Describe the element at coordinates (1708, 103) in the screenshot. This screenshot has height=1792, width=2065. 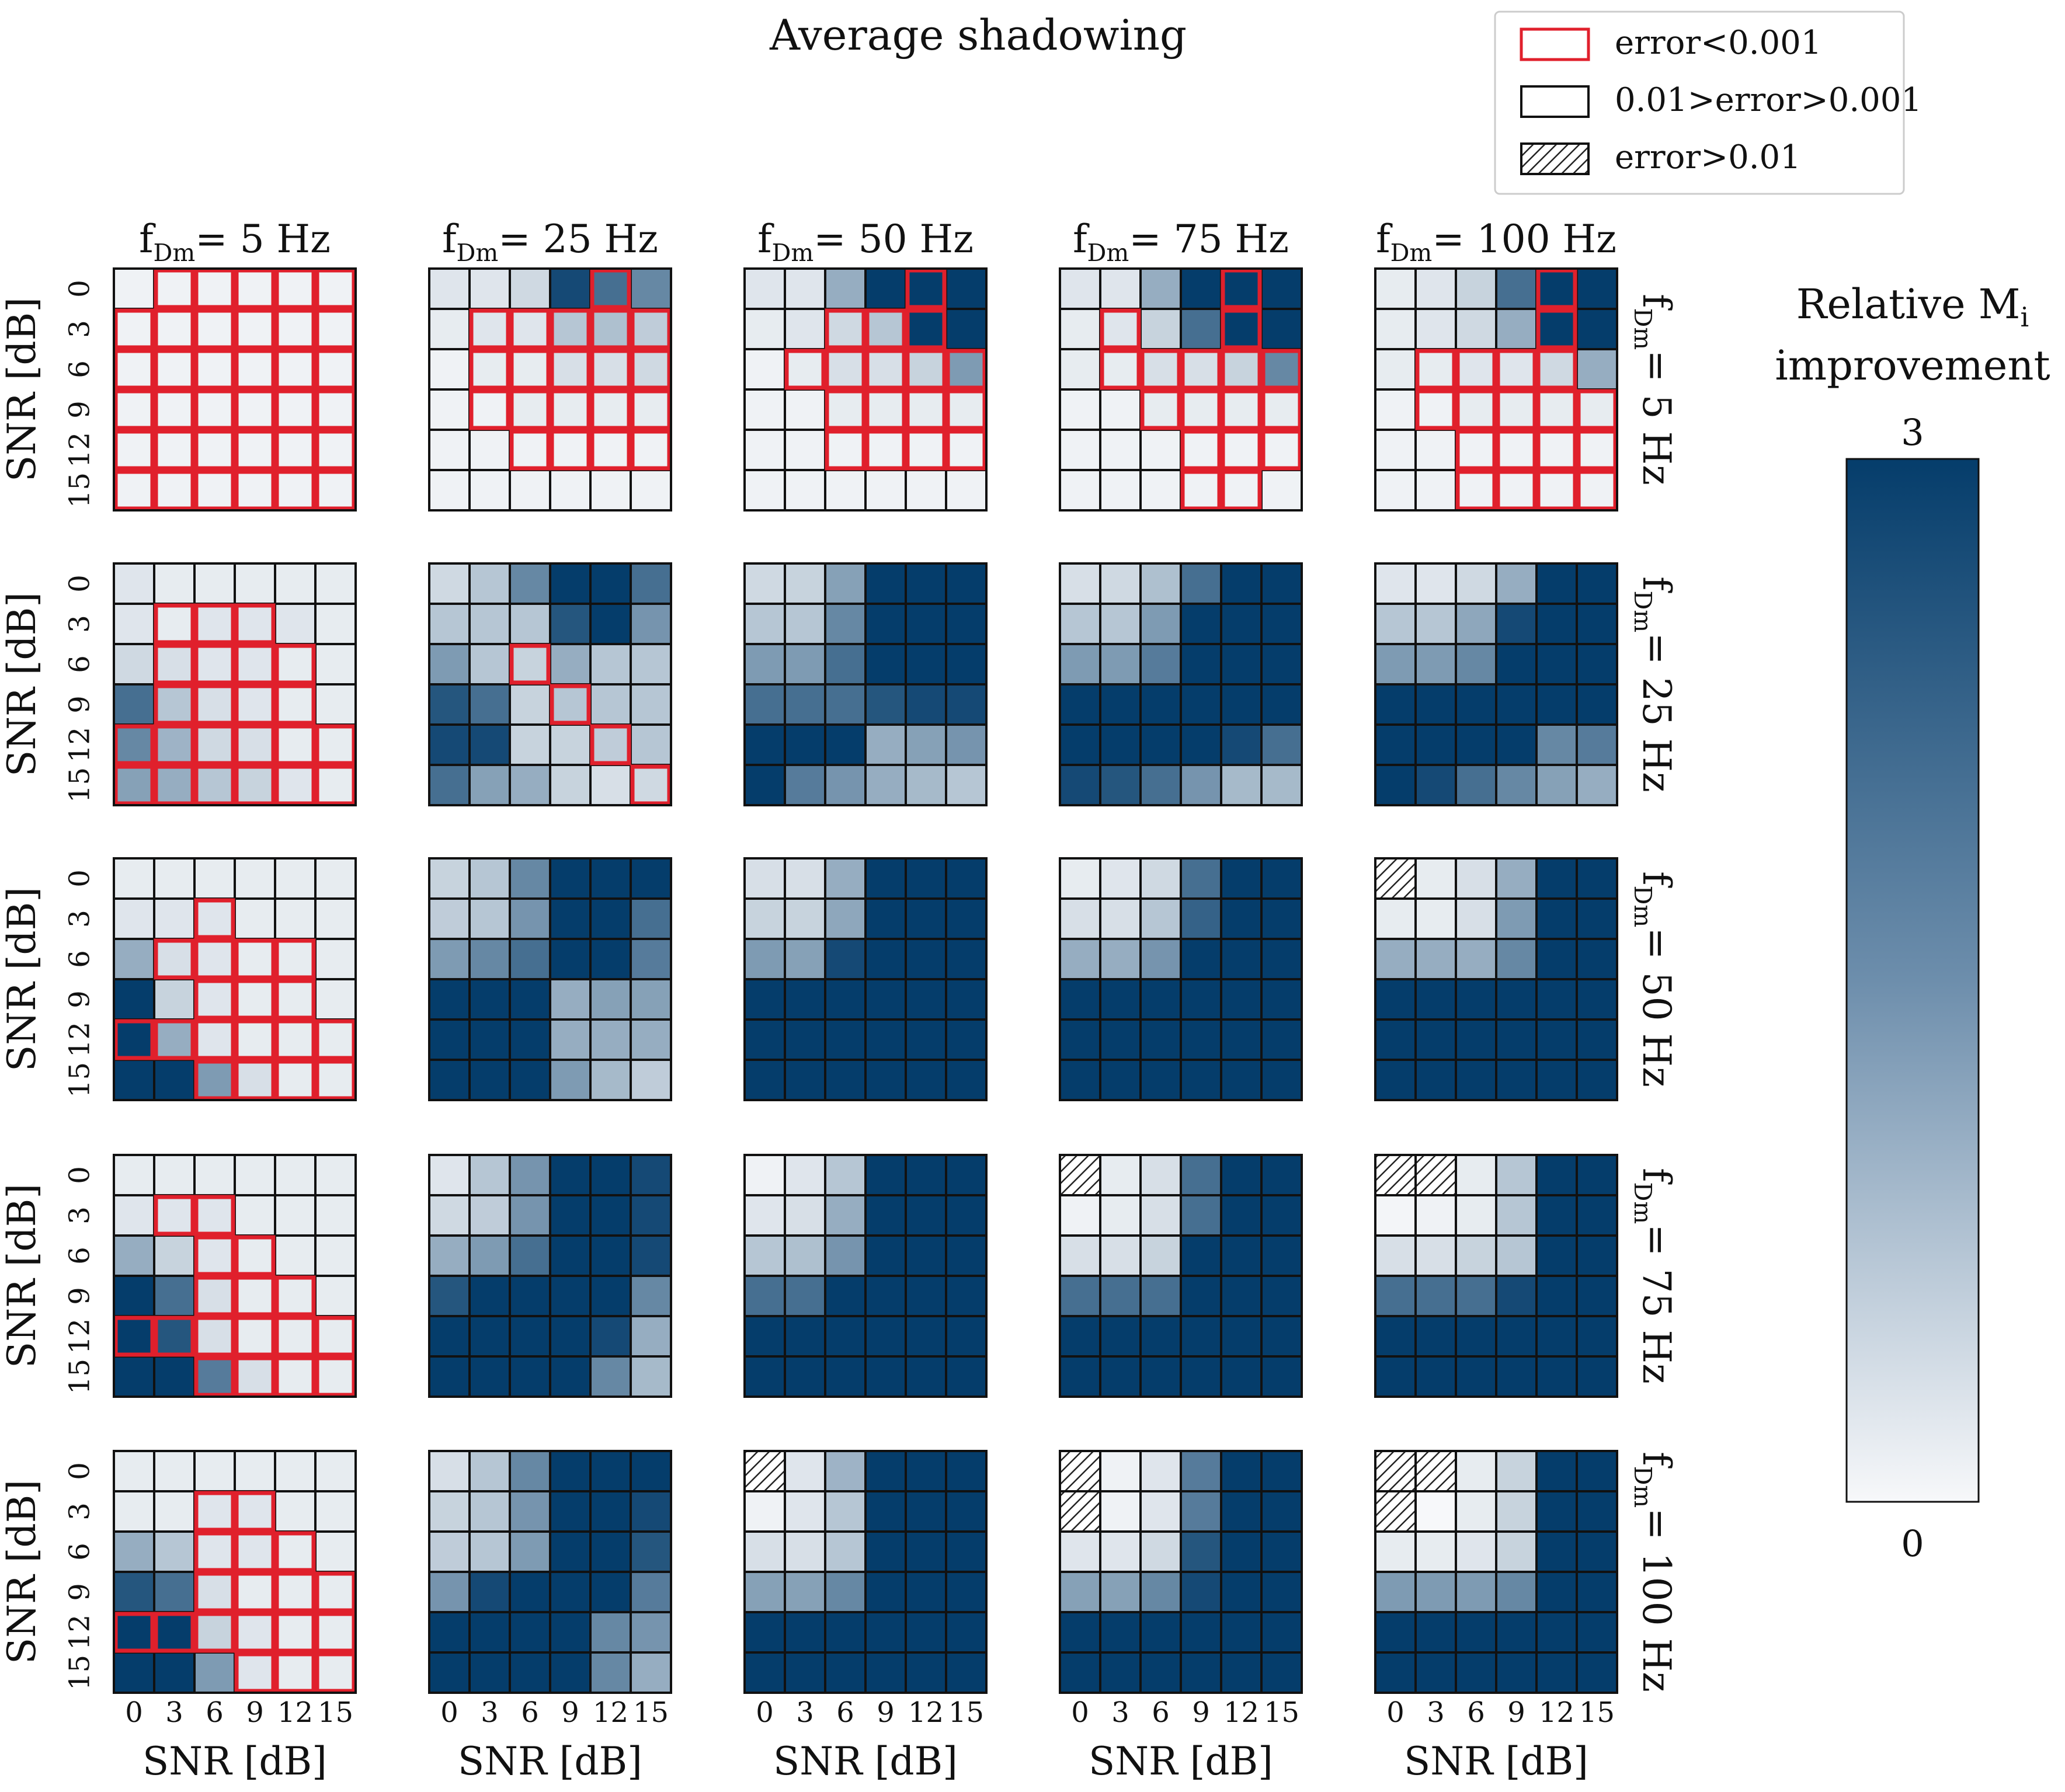
I see `legend: error<0.001 0.01>error>0.001 error>0.01` at that location.